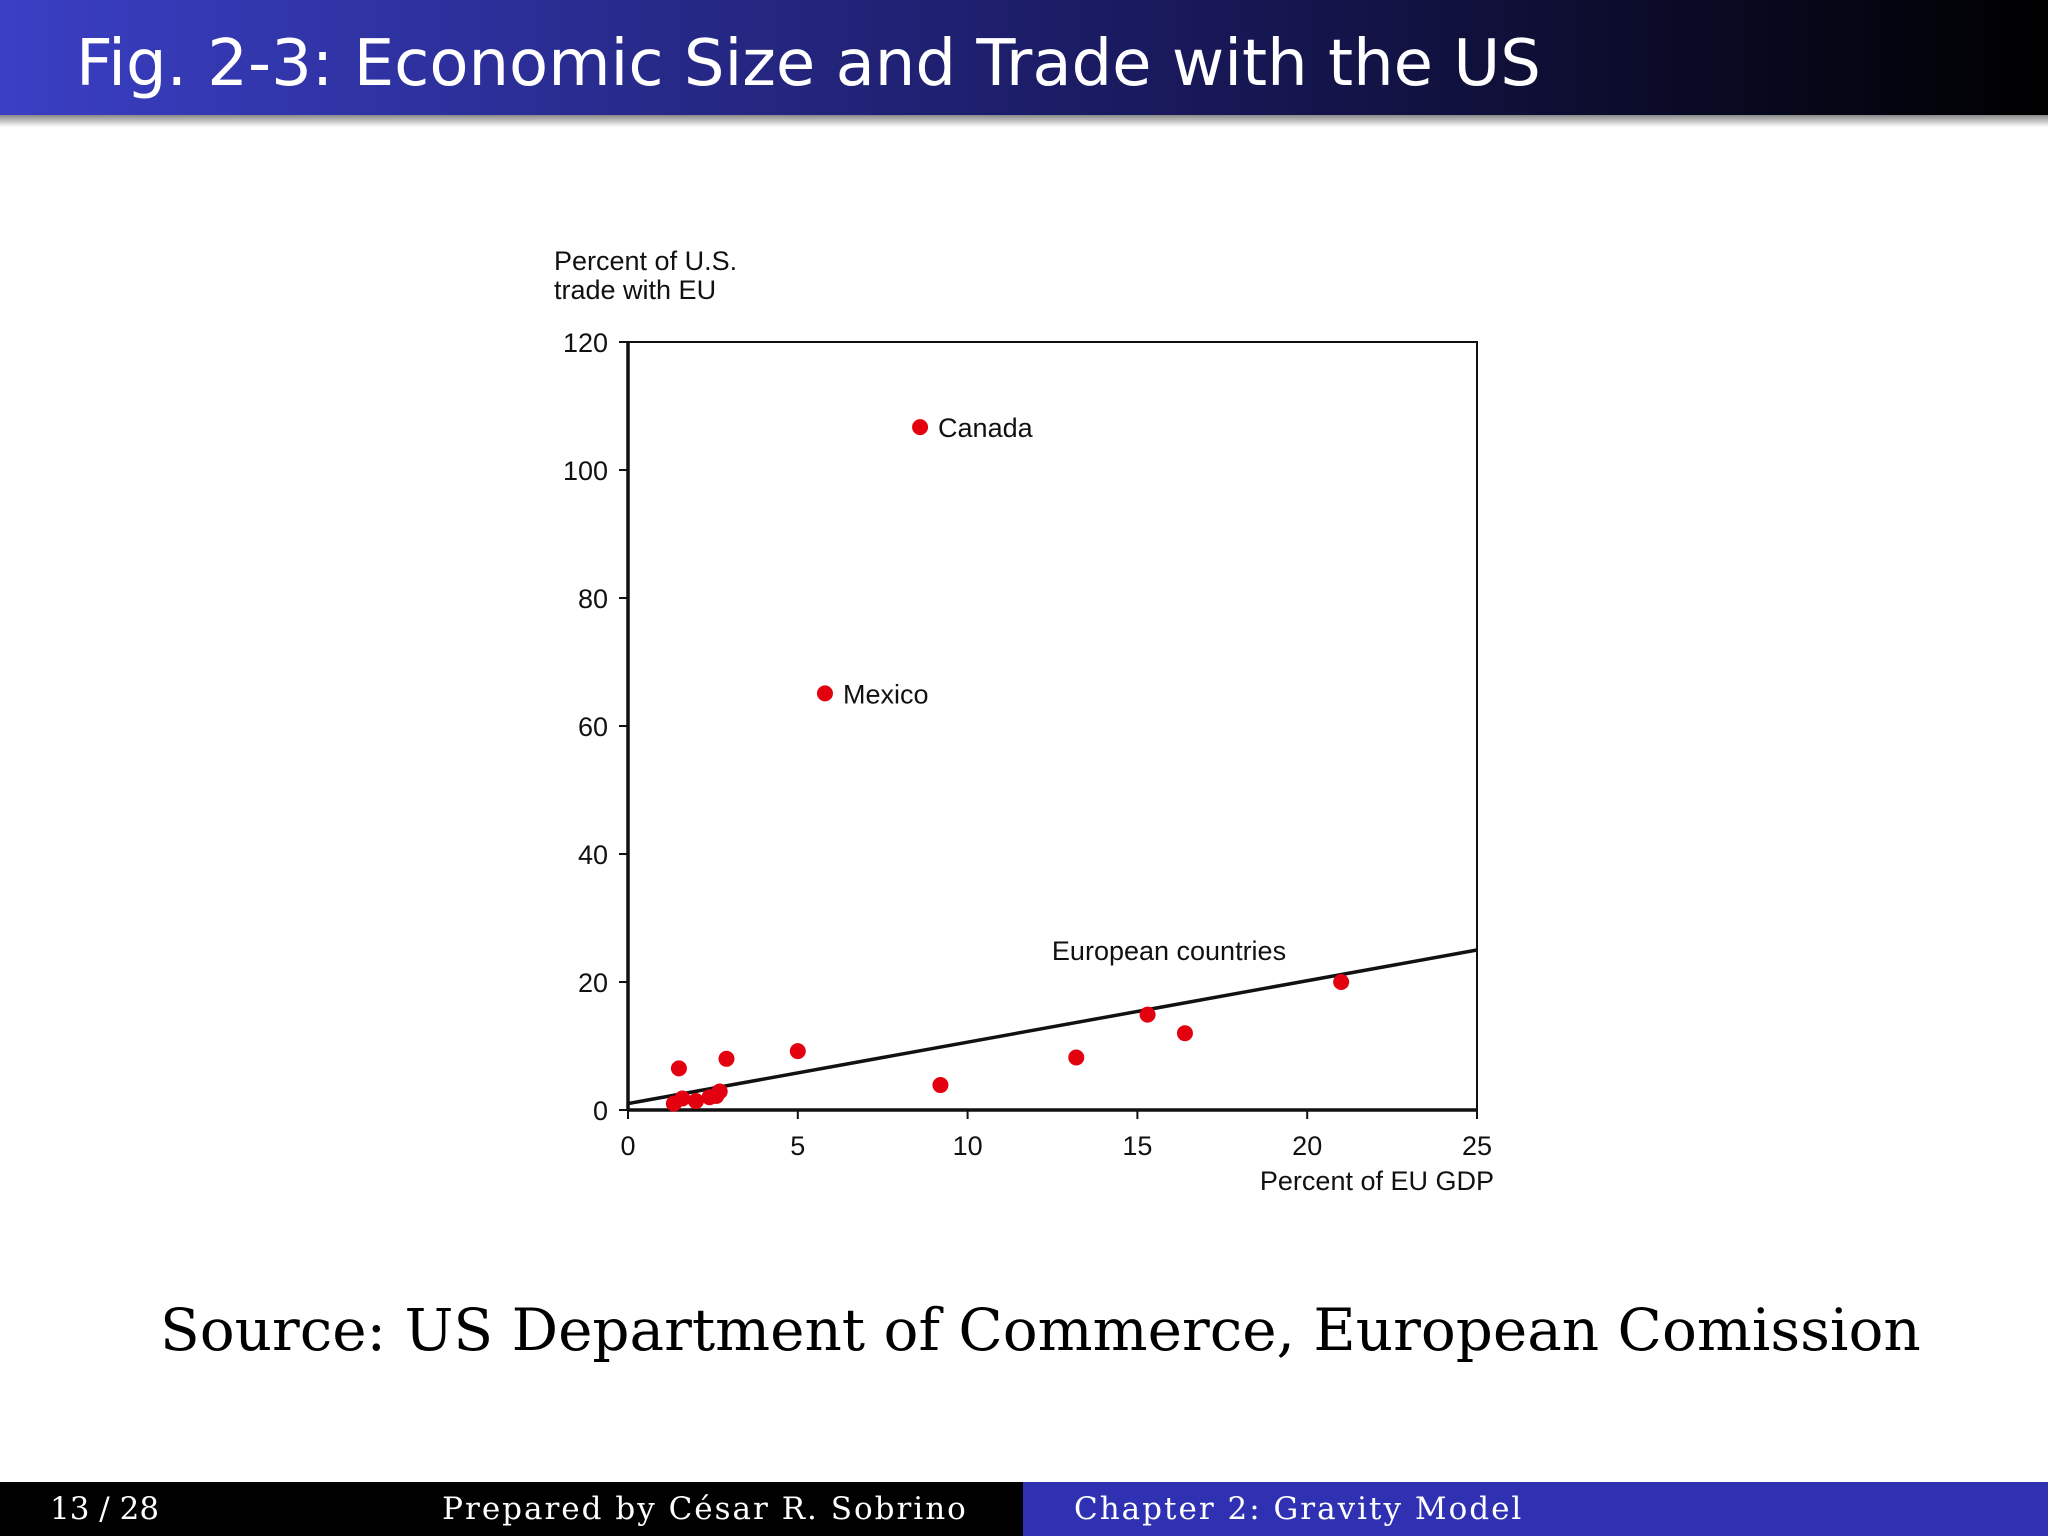 Image resolution: width=2048 pixels, height=1536 pixels. I want to click on x-tick-label: 20, so click(1307, 1146).